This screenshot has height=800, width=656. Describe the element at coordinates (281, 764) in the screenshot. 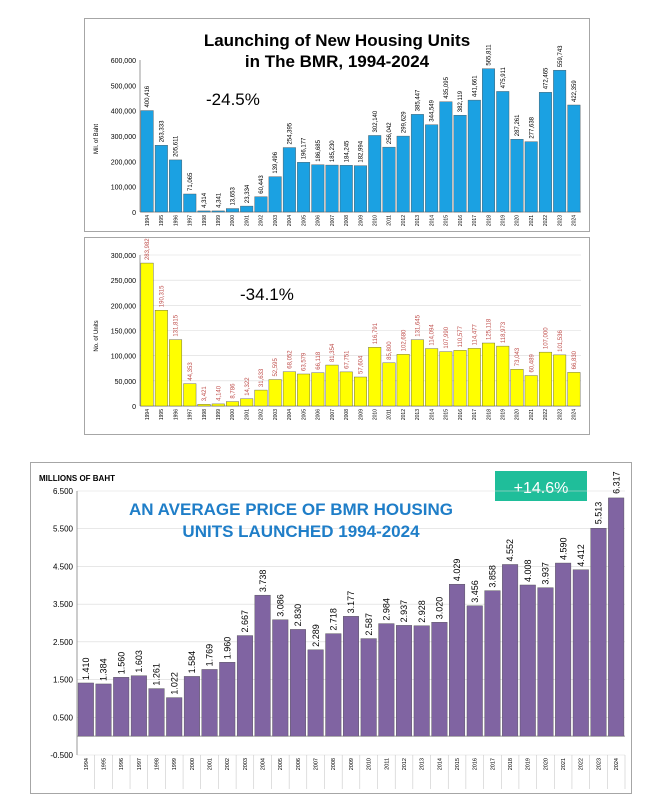

I see `x-tick-label: 2005` at that location.